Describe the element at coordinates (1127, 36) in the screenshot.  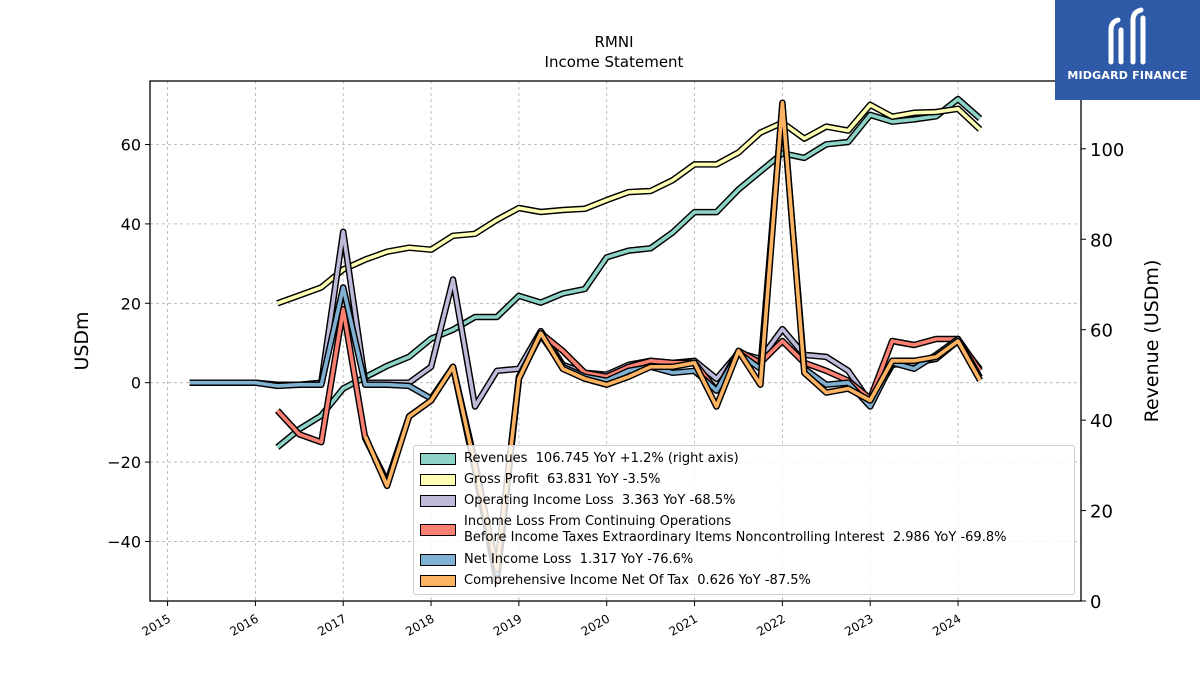
I see `midgard-emblem-icon` at that location.